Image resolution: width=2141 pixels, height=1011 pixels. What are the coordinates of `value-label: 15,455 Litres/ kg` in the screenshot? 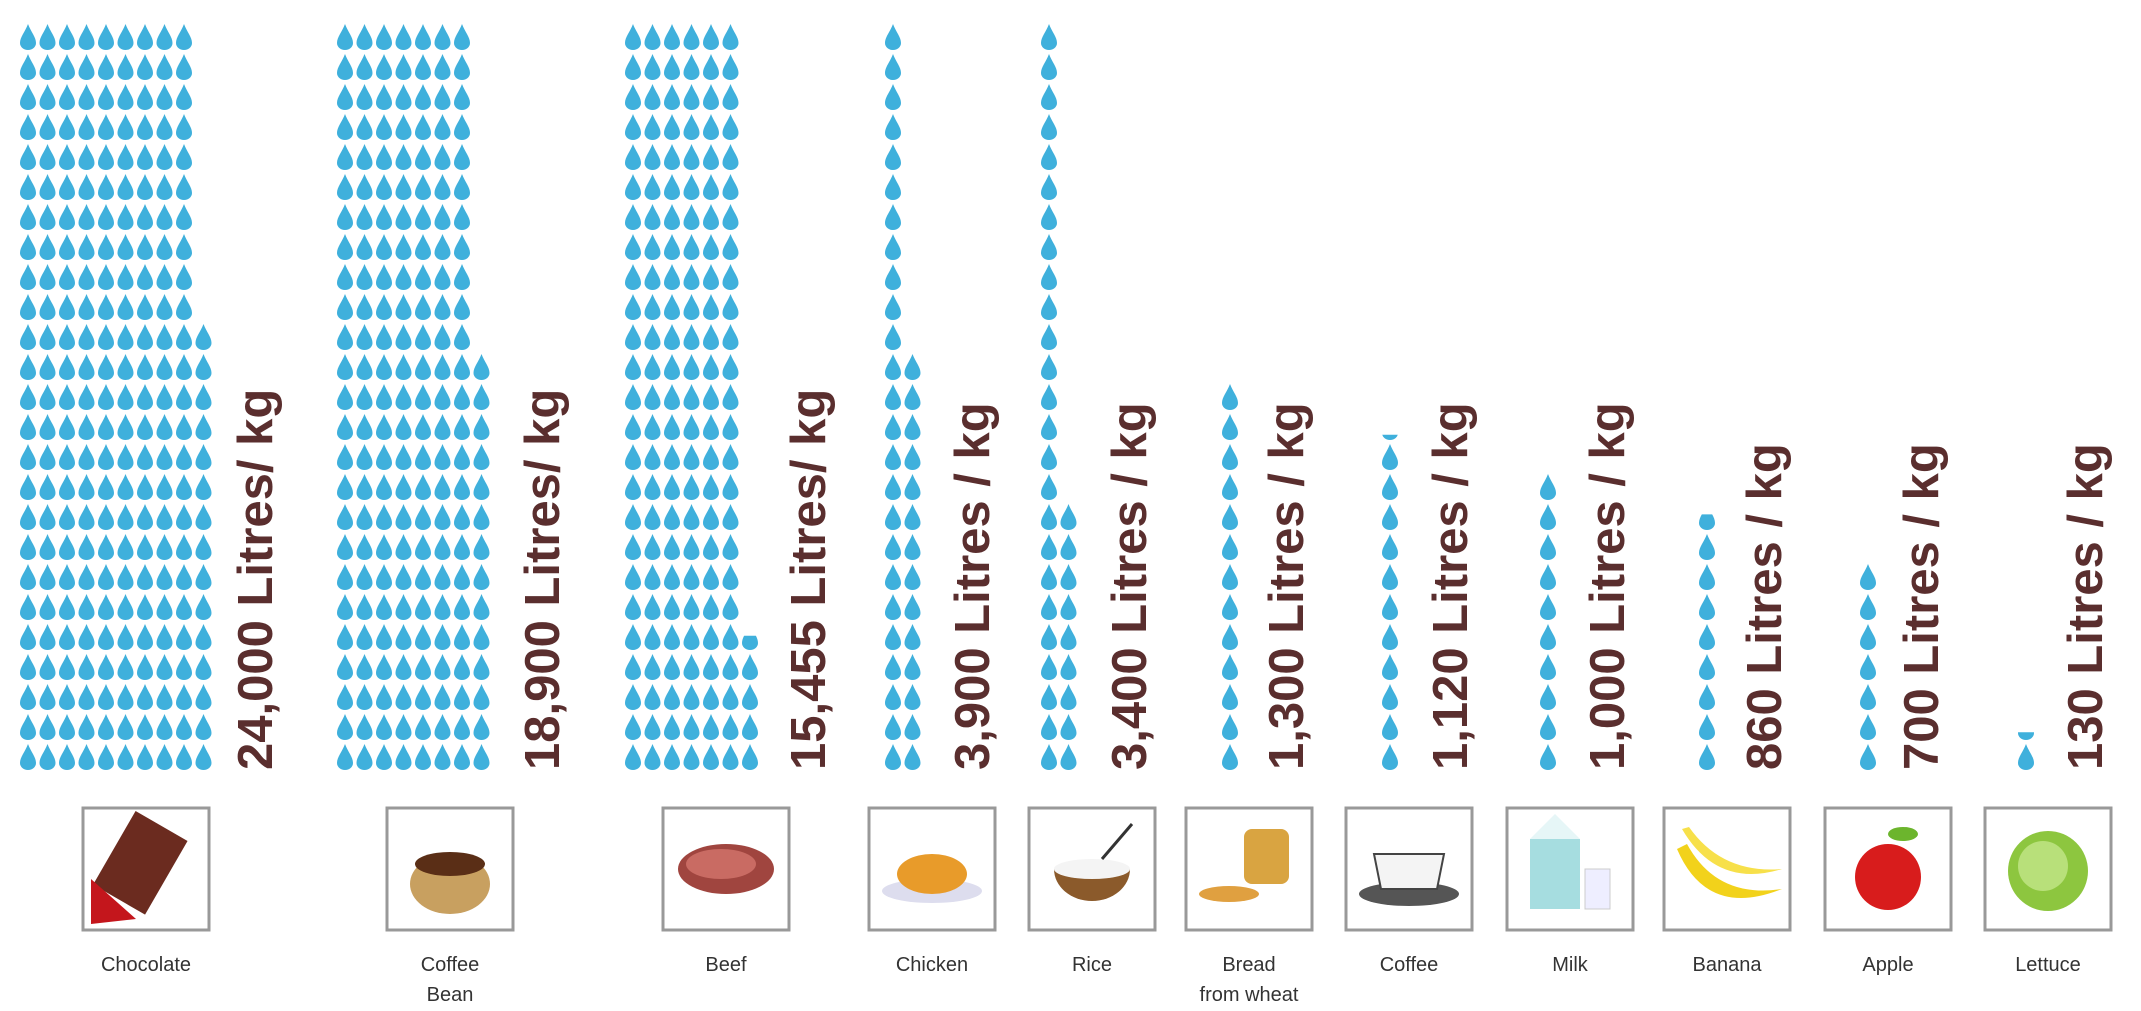 It's located at (809, 579).